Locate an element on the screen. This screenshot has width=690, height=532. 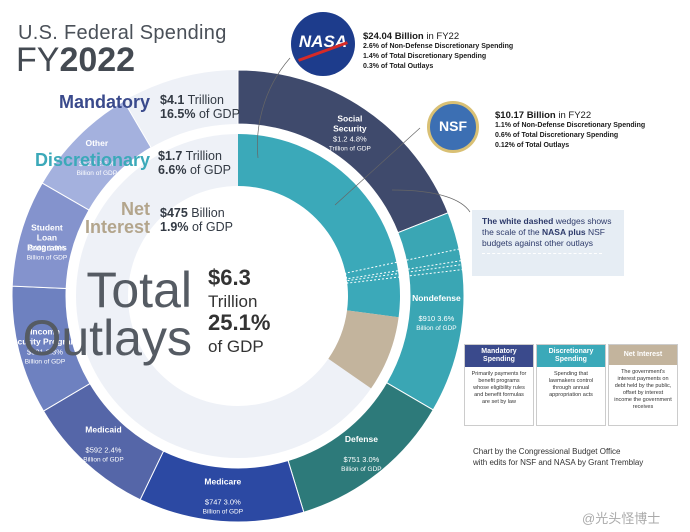
mandatory-label: Mandatory is located at coordinates (104, 102).